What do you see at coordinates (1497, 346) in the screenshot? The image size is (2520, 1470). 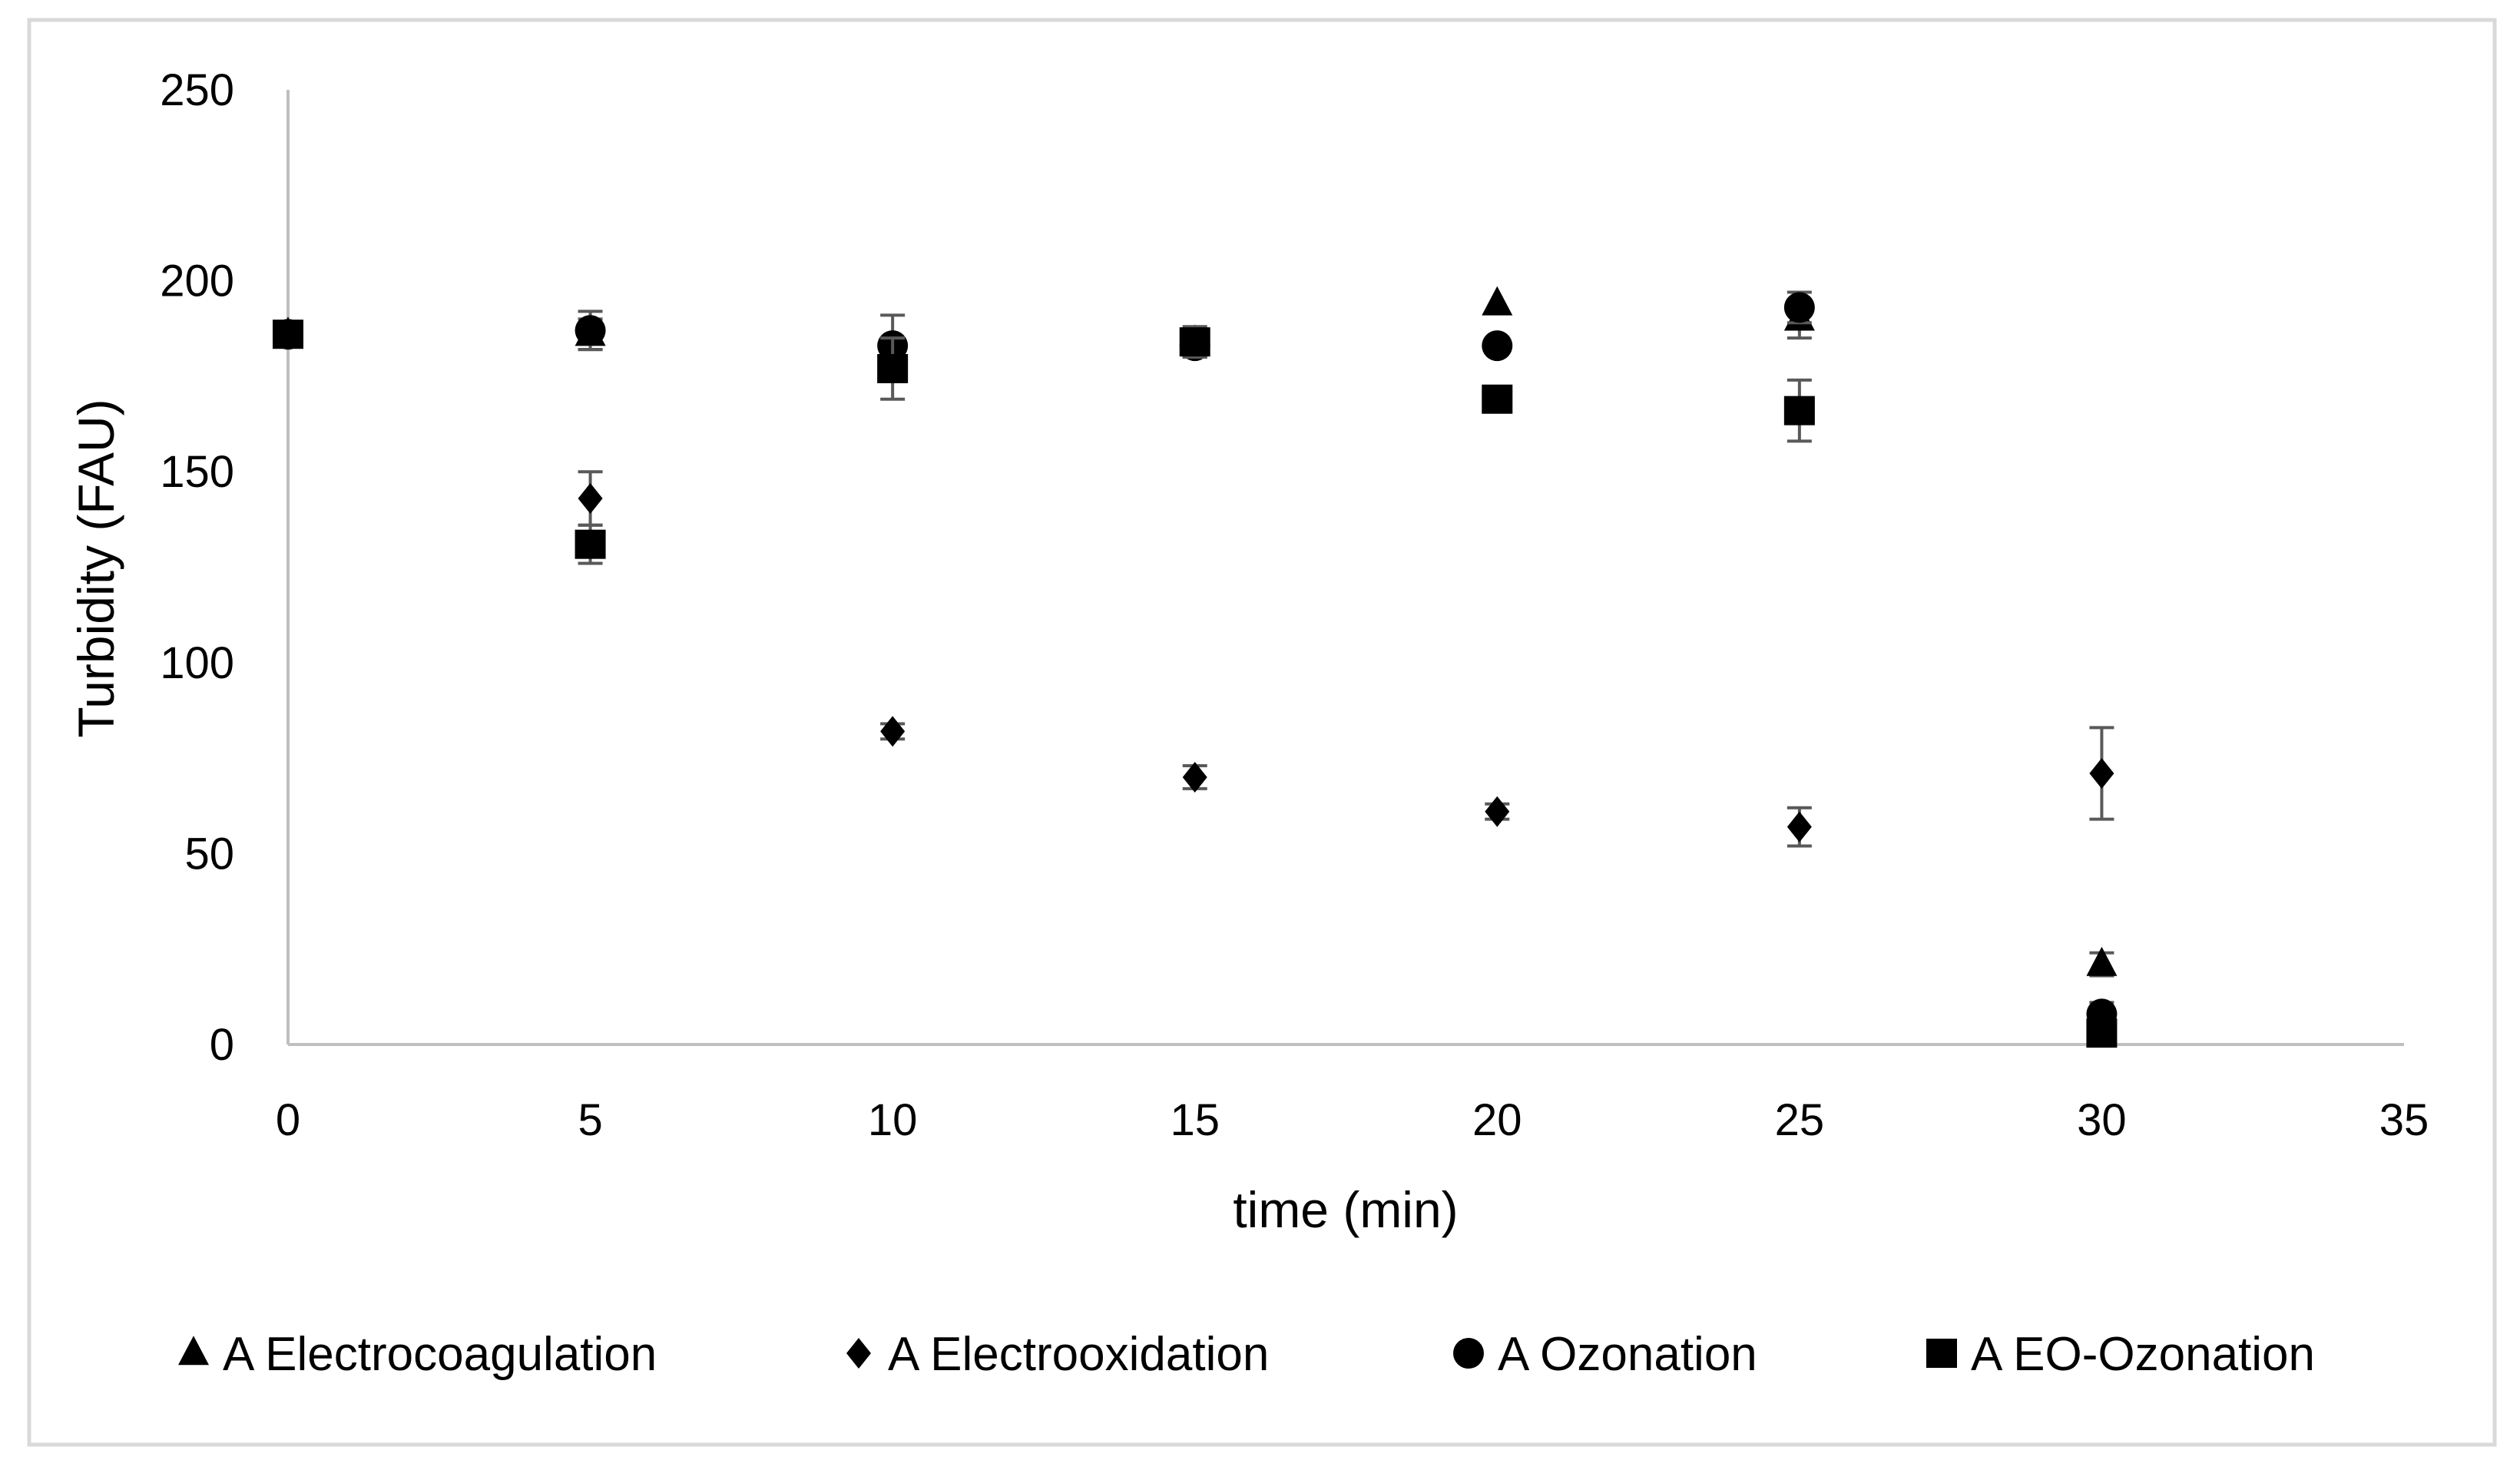 I see `data-point-a-ozonation-t20` at bounding box center [1497, 346].